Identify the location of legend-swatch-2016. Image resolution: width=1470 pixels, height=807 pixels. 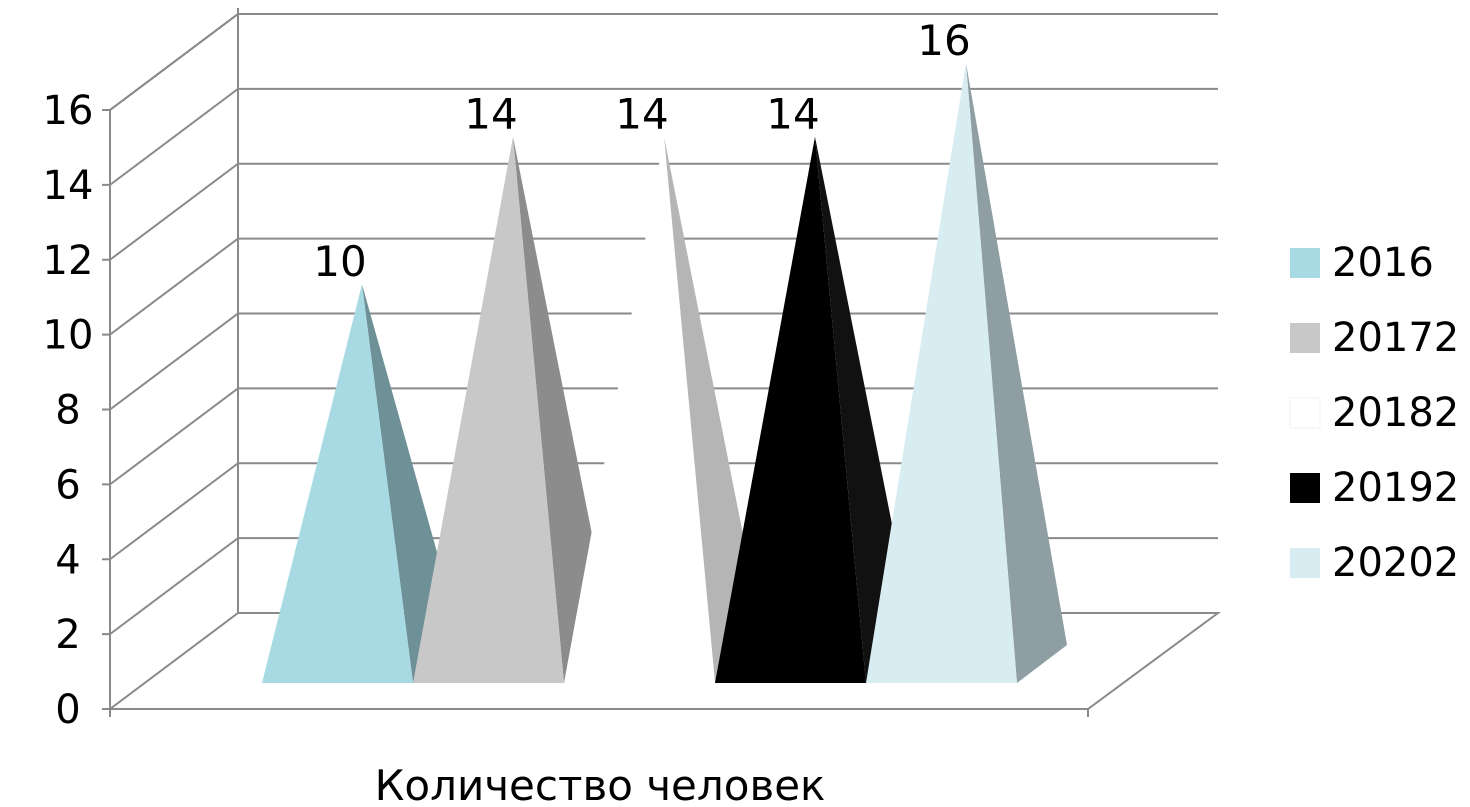
(1305, 263).